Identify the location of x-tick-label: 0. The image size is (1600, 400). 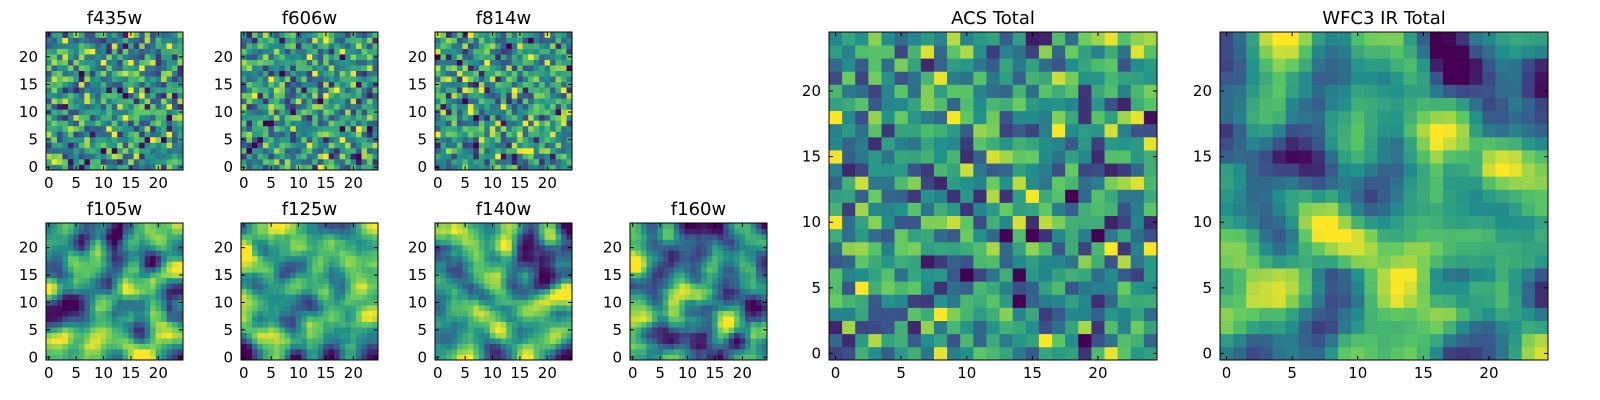
(244, 183).